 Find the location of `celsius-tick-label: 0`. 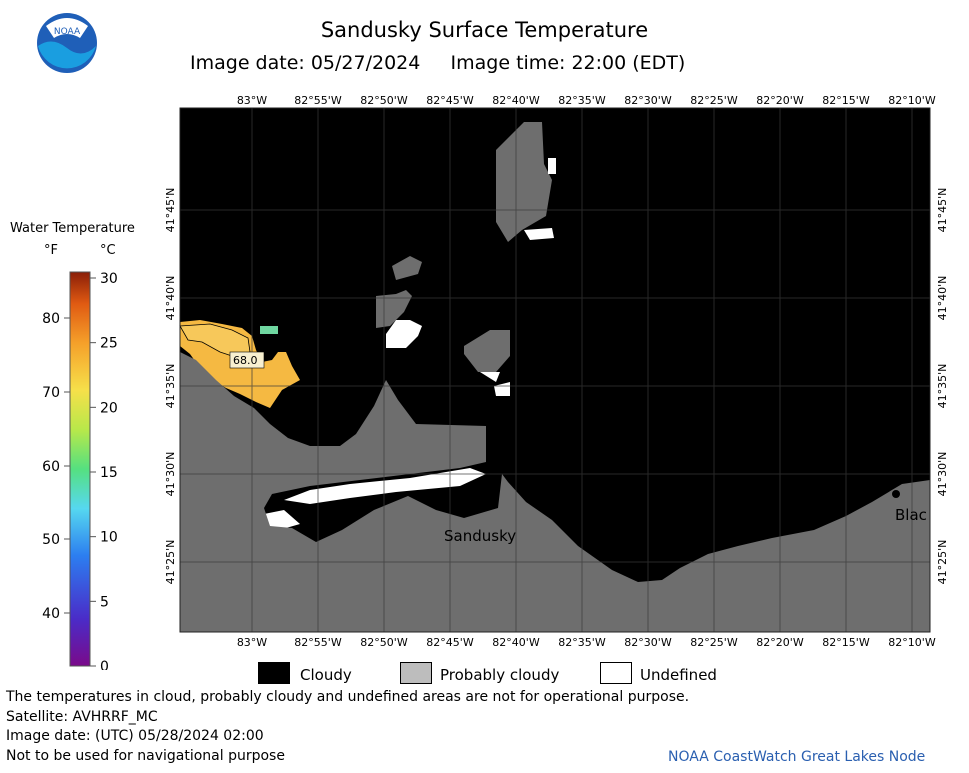

celsius-tick-label: 0 is located at coordinates (104, 664).